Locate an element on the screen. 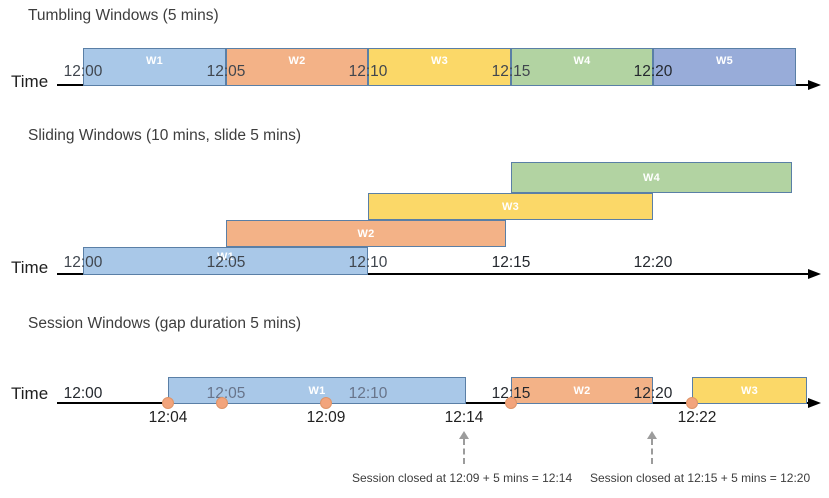 This screenshot has height=498, width=829. tumbling-window-w4: W4 is located at coordinates (582, 67).